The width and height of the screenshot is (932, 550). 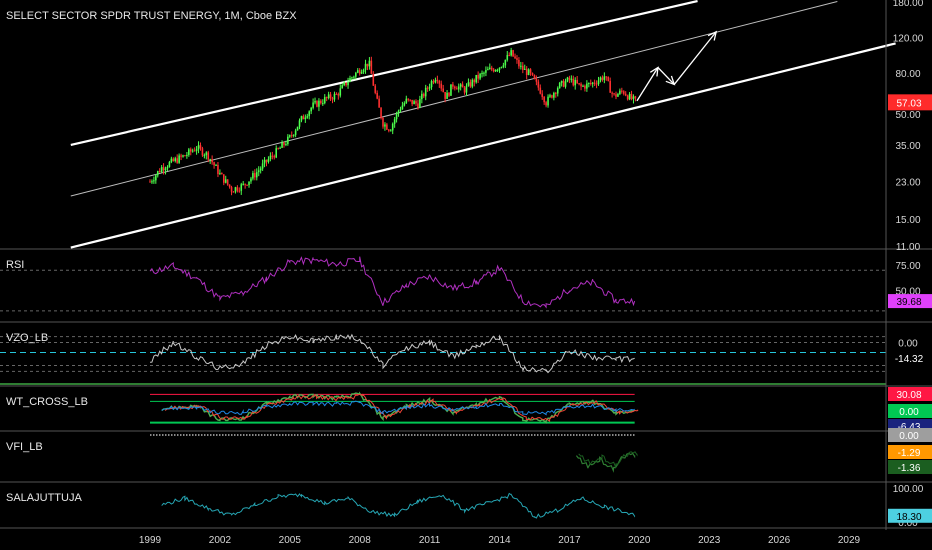 I want to click on panel-label: RSI, so click(x=15, y=265).